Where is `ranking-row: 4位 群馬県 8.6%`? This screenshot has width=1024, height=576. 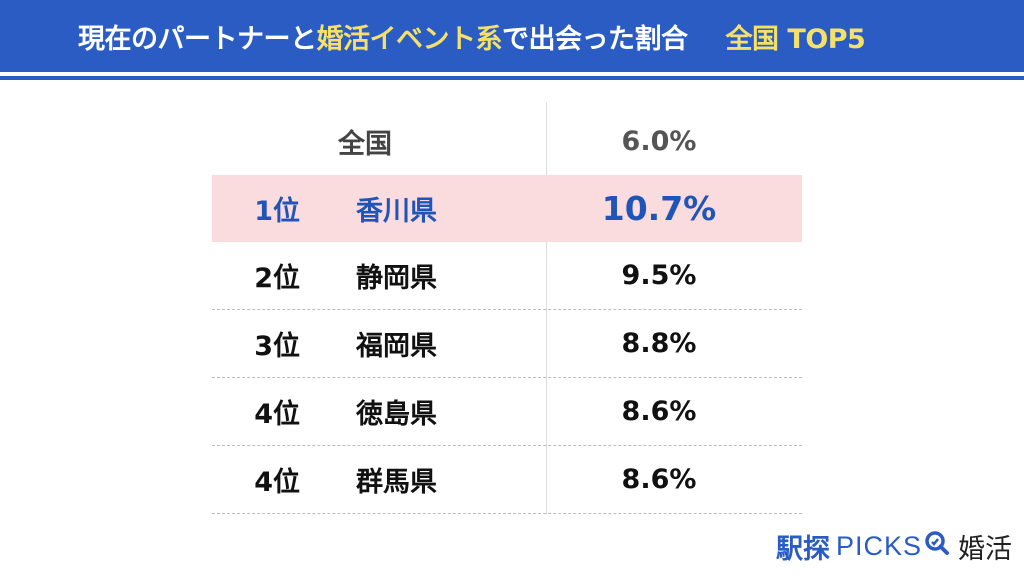 ranking-row: 4位 群馬県 8.6% is located at coordinates (507, 480).